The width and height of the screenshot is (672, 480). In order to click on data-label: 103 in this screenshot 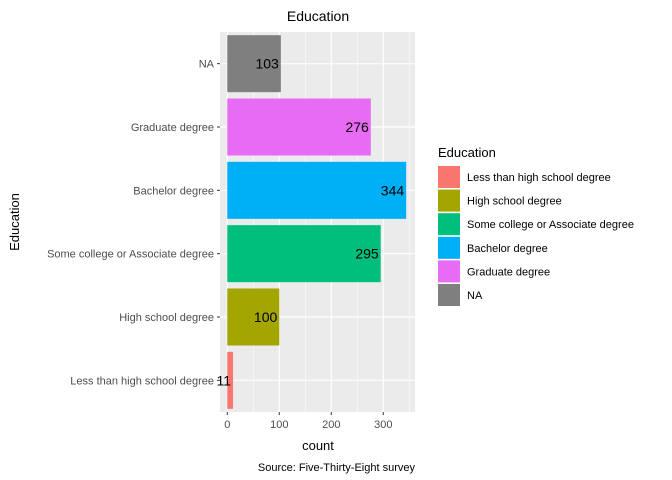, I will do `click(267, 64)`.